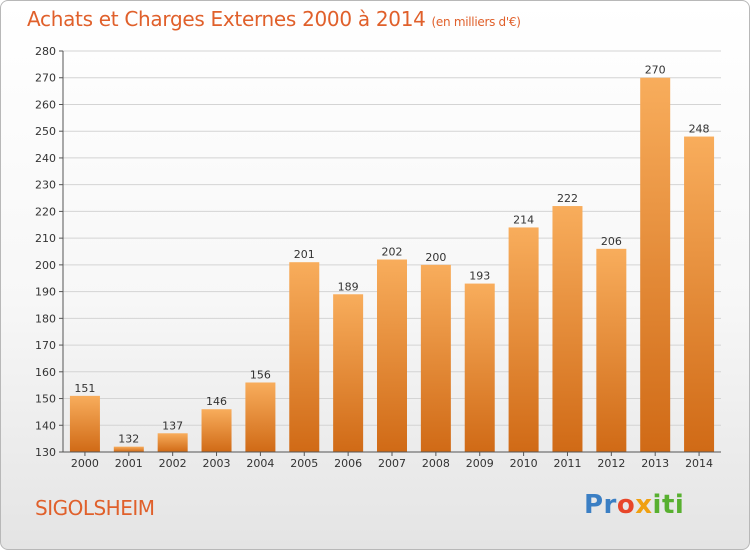 This screenshot has height=550, width=750. Describe the element at coordinates (476, 22) in the screenshot. I see `title-unit: (en milliers d'€)` at that location.